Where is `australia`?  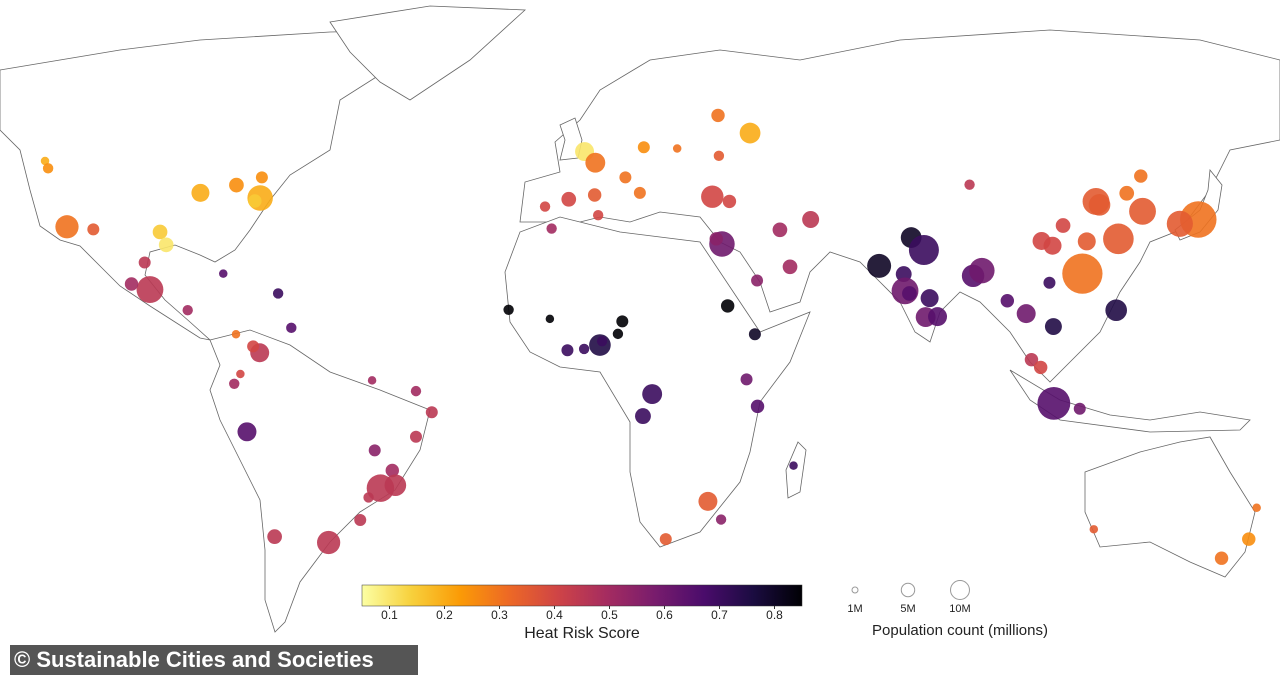
australia is located at coordinates (1170, 507).